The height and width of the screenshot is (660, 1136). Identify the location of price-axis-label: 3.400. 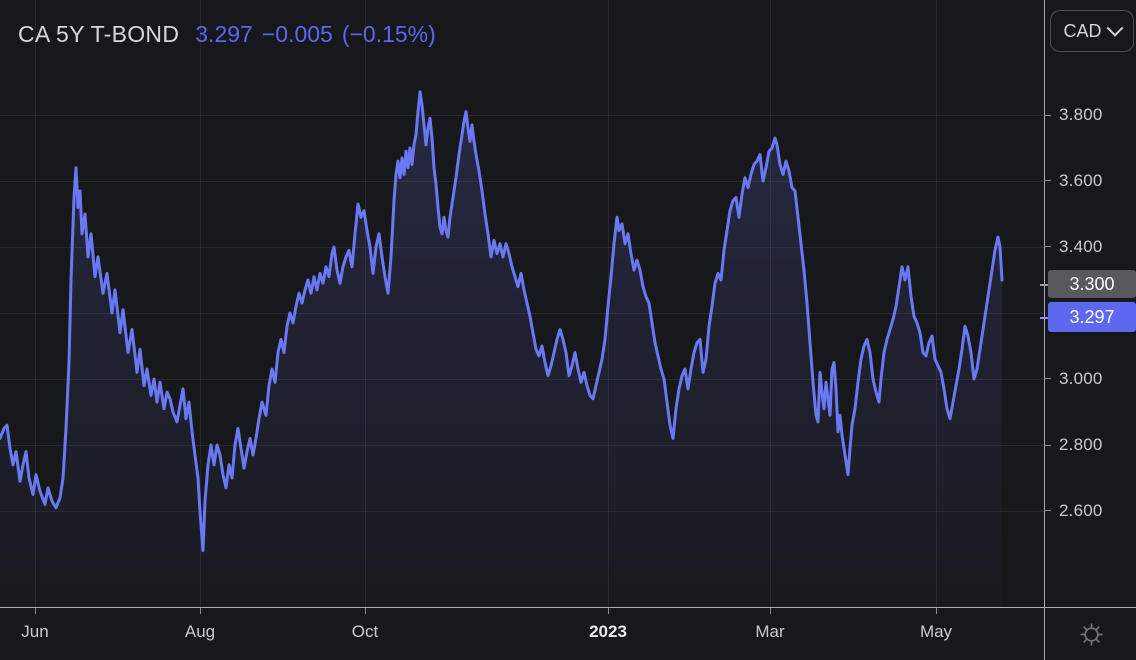
(1081, 246).